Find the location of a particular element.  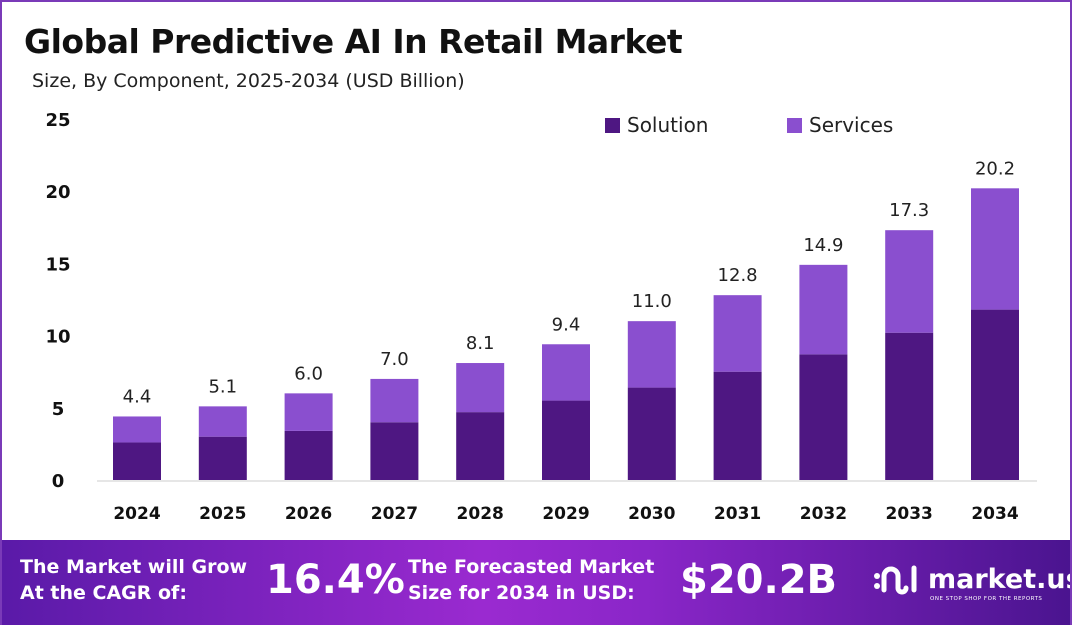

cagr-label-line2: At the CAGR of: is located at coordinates (103, 593).